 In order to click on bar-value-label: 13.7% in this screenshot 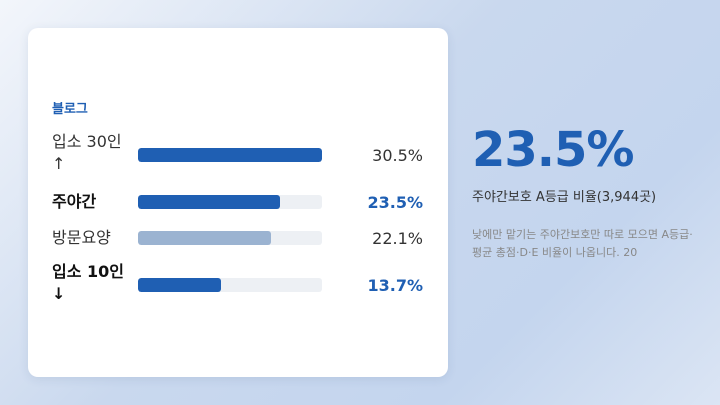, I will do `click(395, 285)`.